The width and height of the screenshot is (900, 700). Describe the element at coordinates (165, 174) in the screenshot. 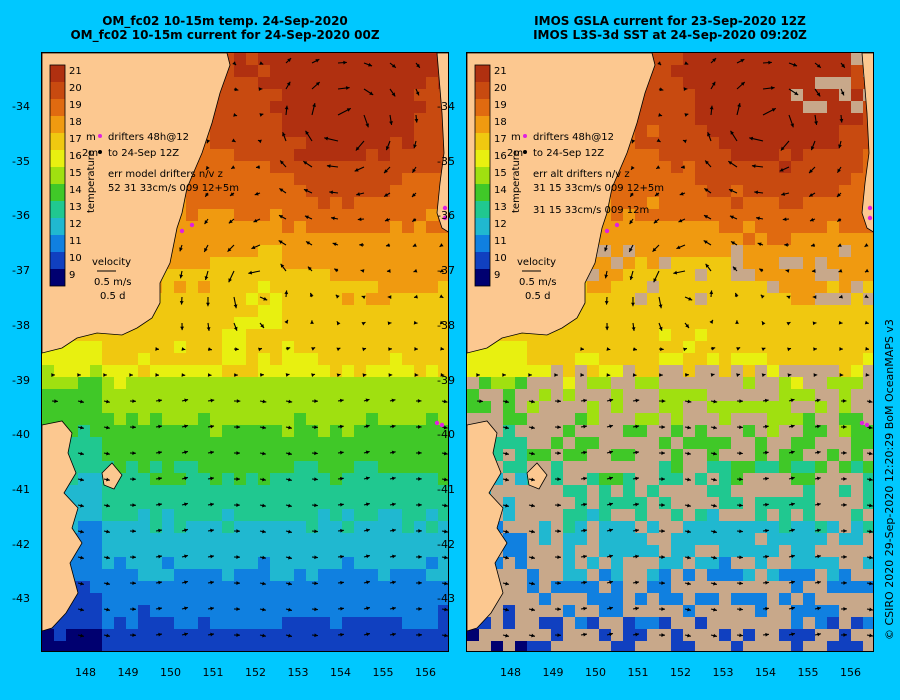

I see `legend-err-header: err model drifters n/v z` at that location.